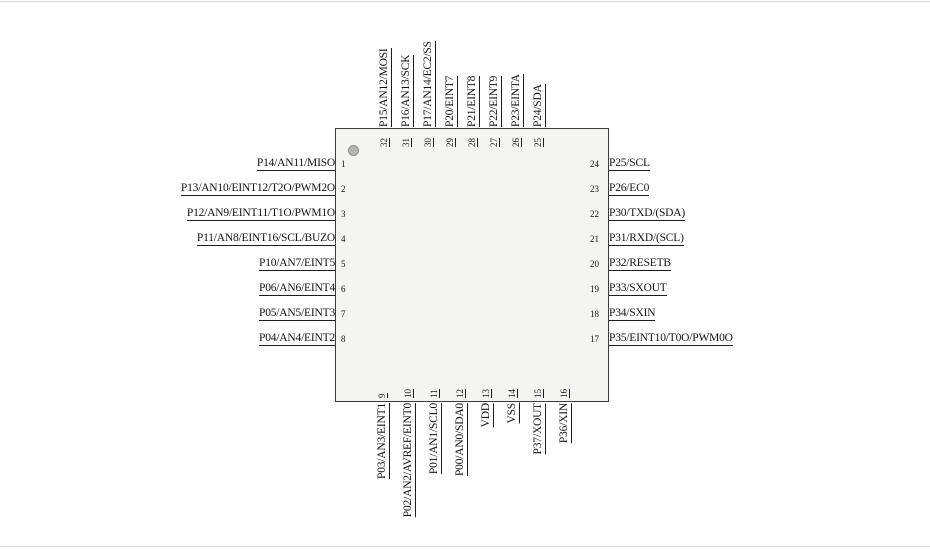 Image resolution: width=930 pixels, height=549 pixels. Describe the element at coordinates (495, 101) in the screenshot. I see `pin-label-top: P22/EINT9` at that location.